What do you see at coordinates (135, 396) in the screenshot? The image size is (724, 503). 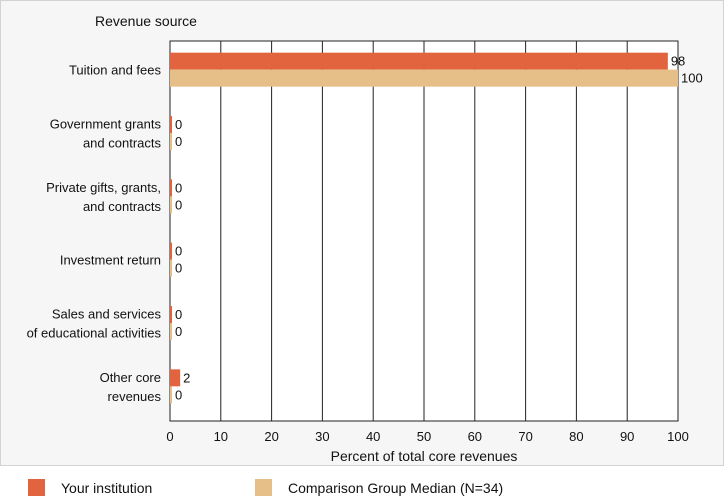 I see `category-label: revenues` at bounding box center [135, 396].